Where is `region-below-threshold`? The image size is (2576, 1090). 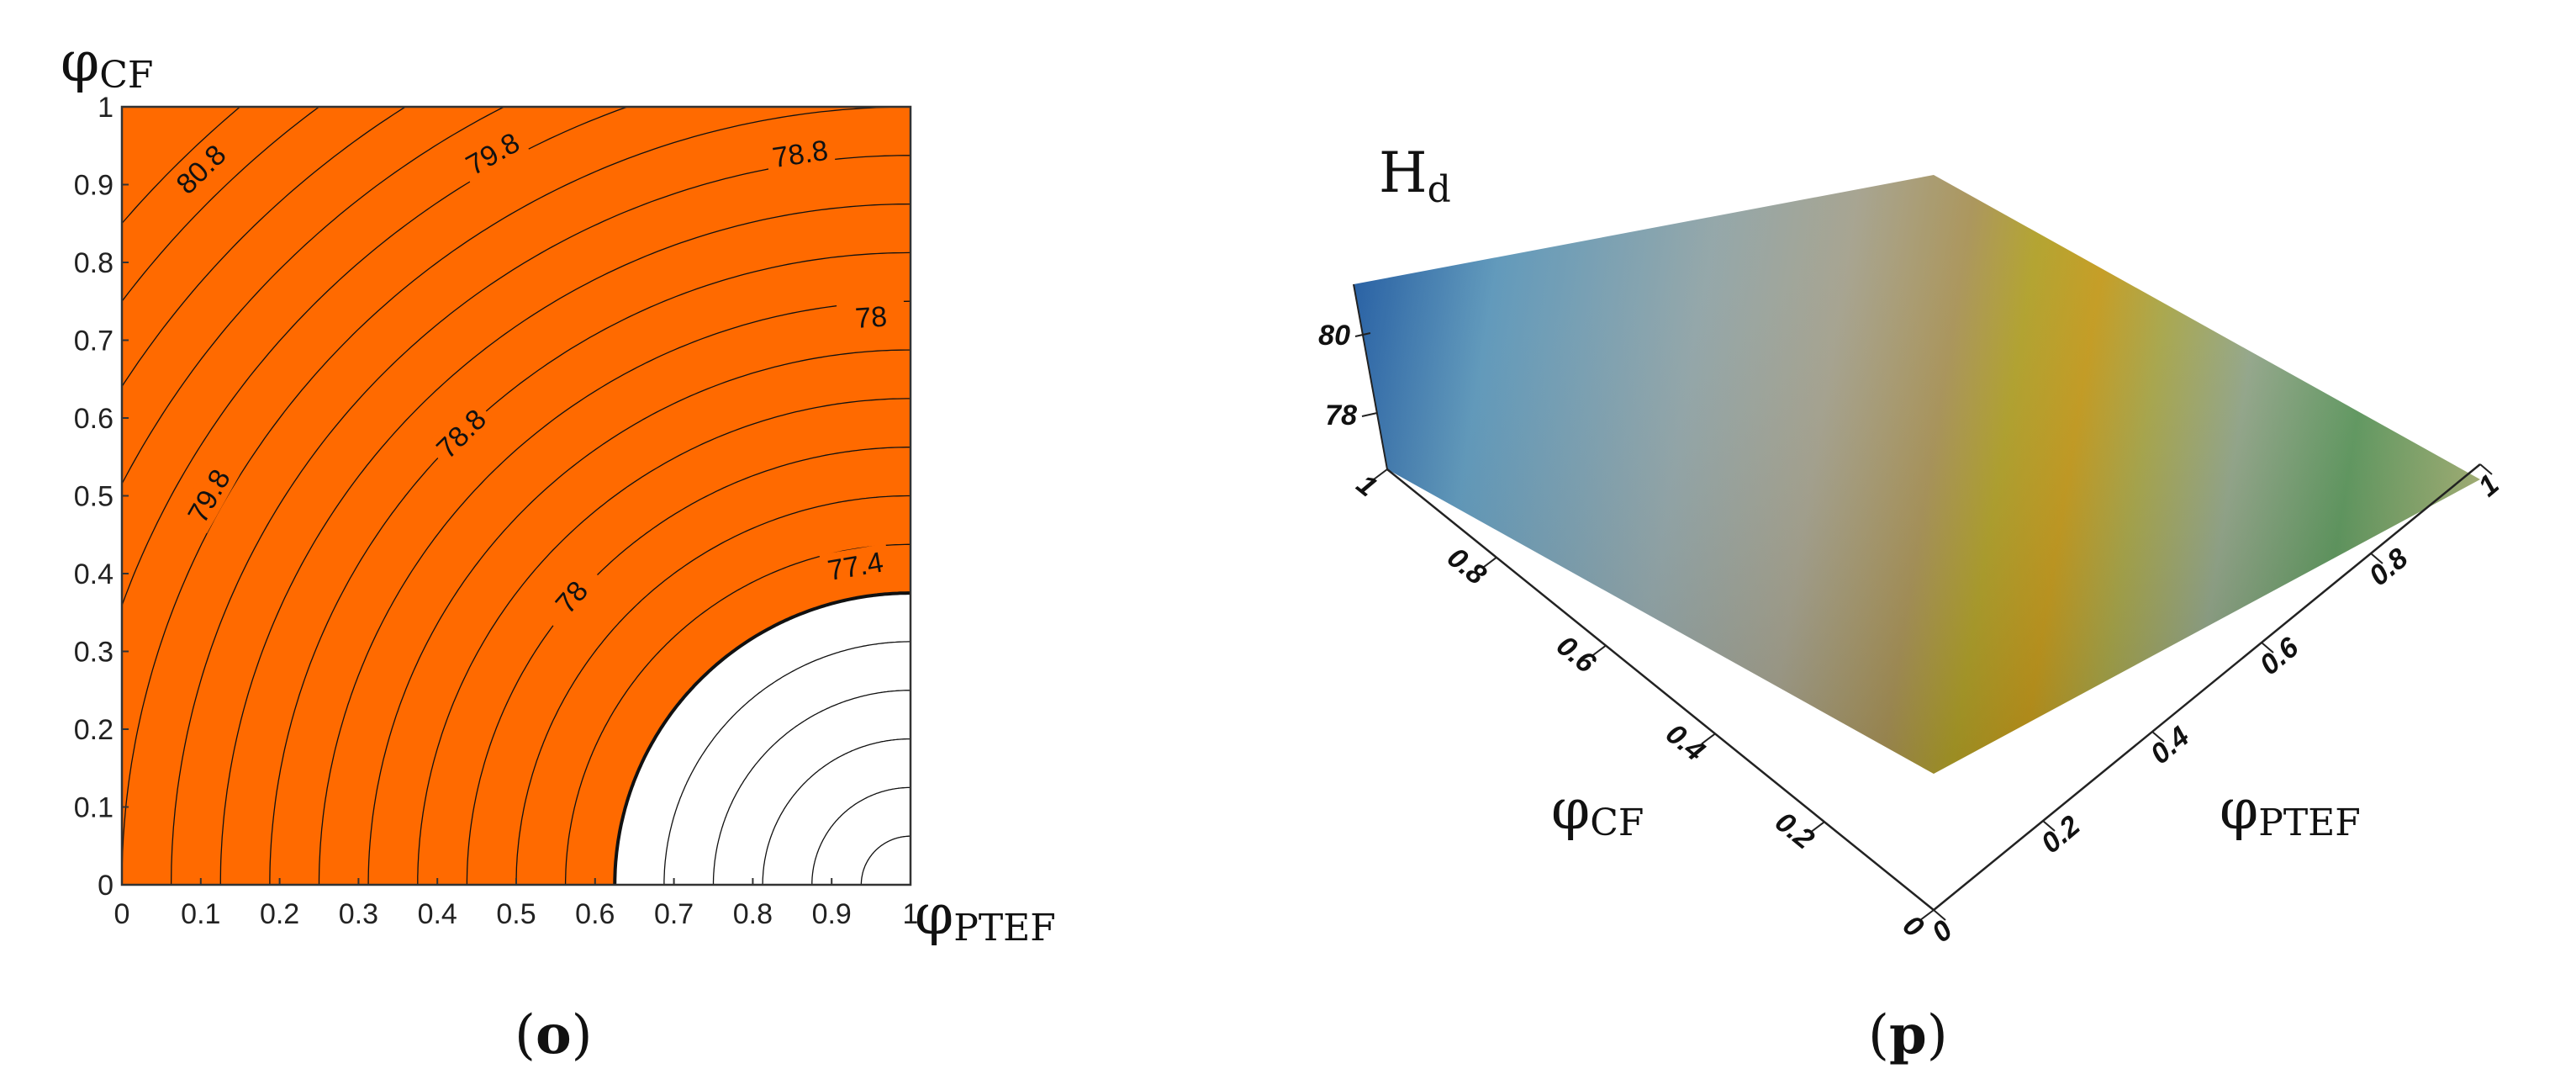
region-below-threshold is located at coordinates (763, 739).